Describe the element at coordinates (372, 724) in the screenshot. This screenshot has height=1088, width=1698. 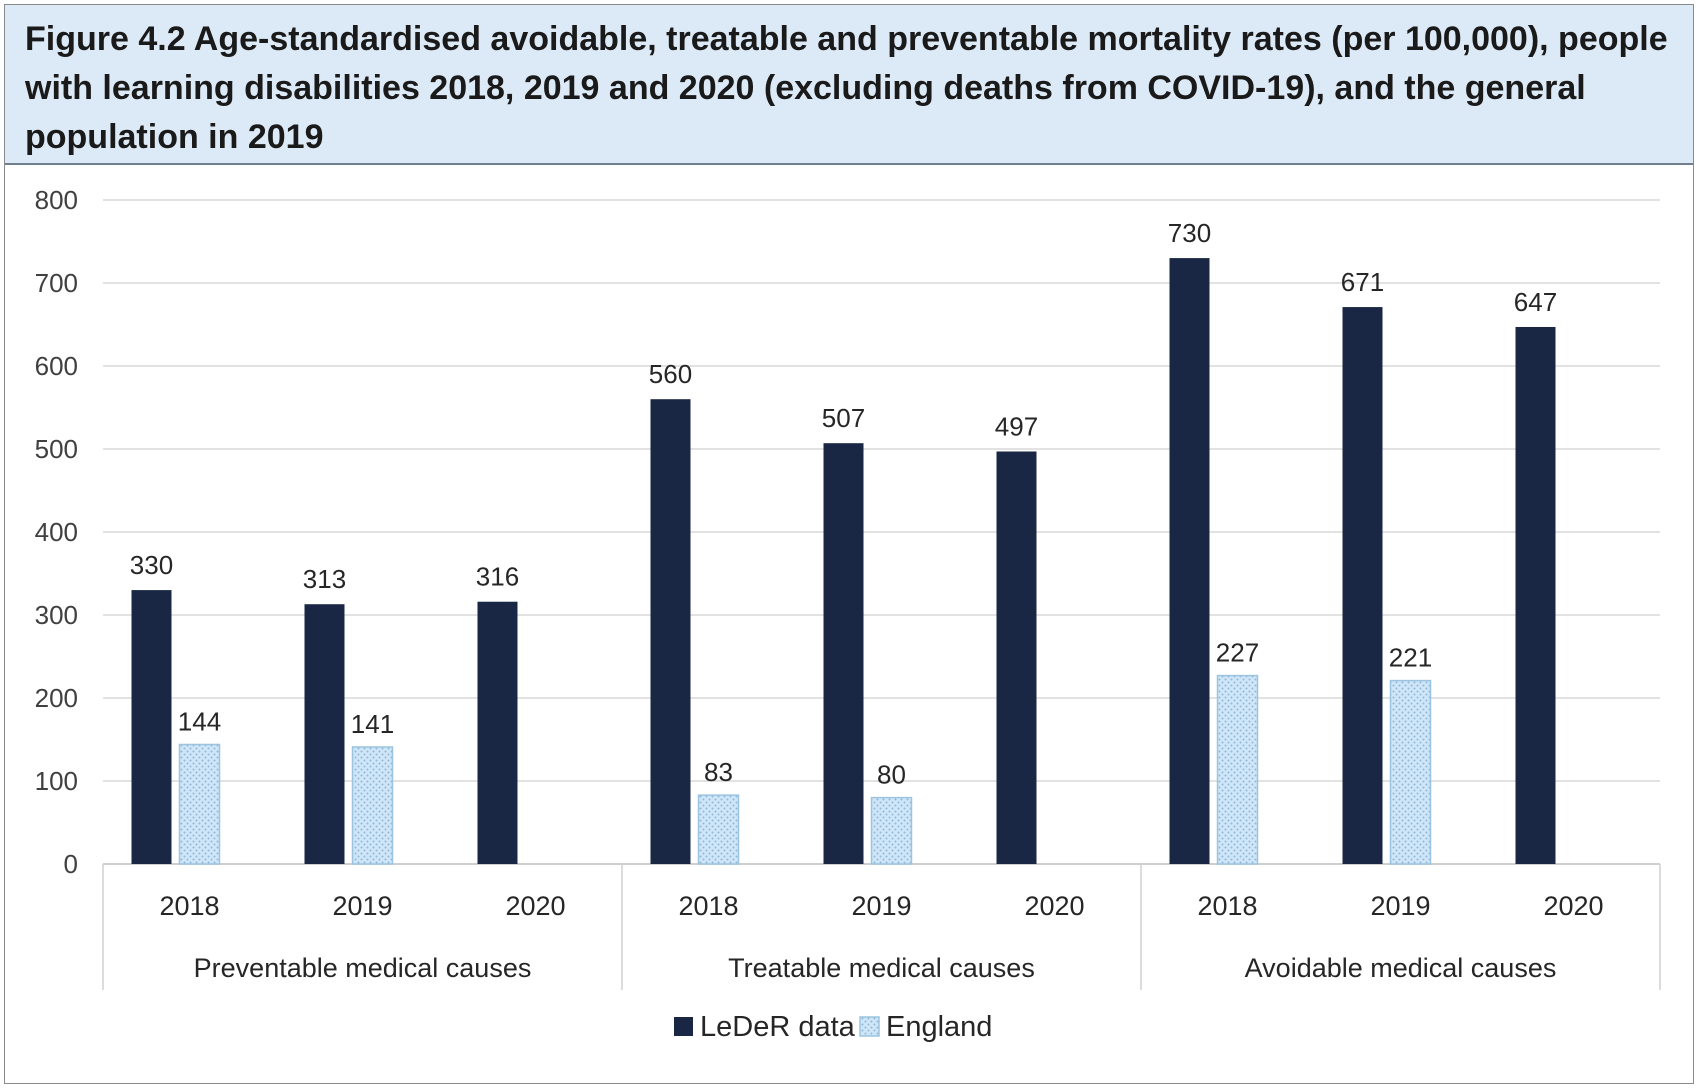
I see `data-label-england: 141` at that location.